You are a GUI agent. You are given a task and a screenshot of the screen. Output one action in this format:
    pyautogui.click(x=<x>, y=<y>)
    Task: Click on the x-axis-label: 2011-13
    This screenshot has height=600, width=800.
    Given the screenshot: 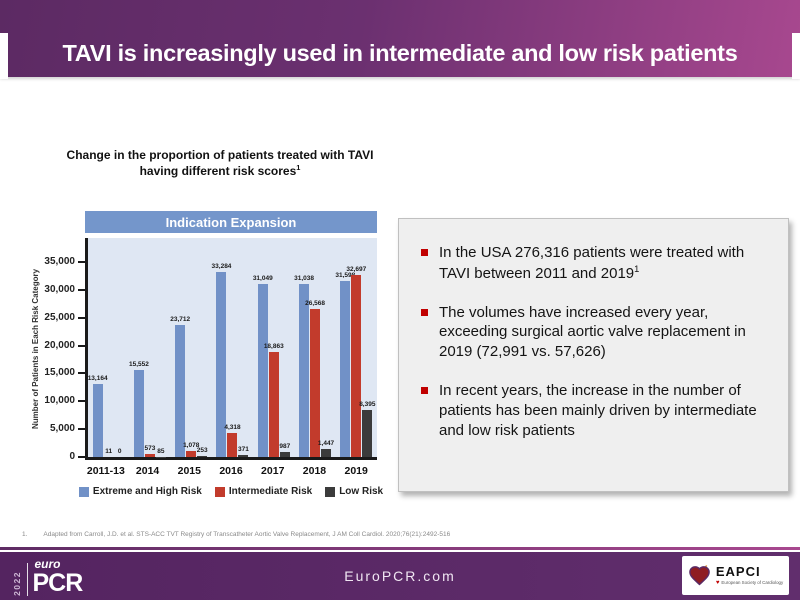 What is the action you would take?
    pyautogui.click(x=105, y=471)
    